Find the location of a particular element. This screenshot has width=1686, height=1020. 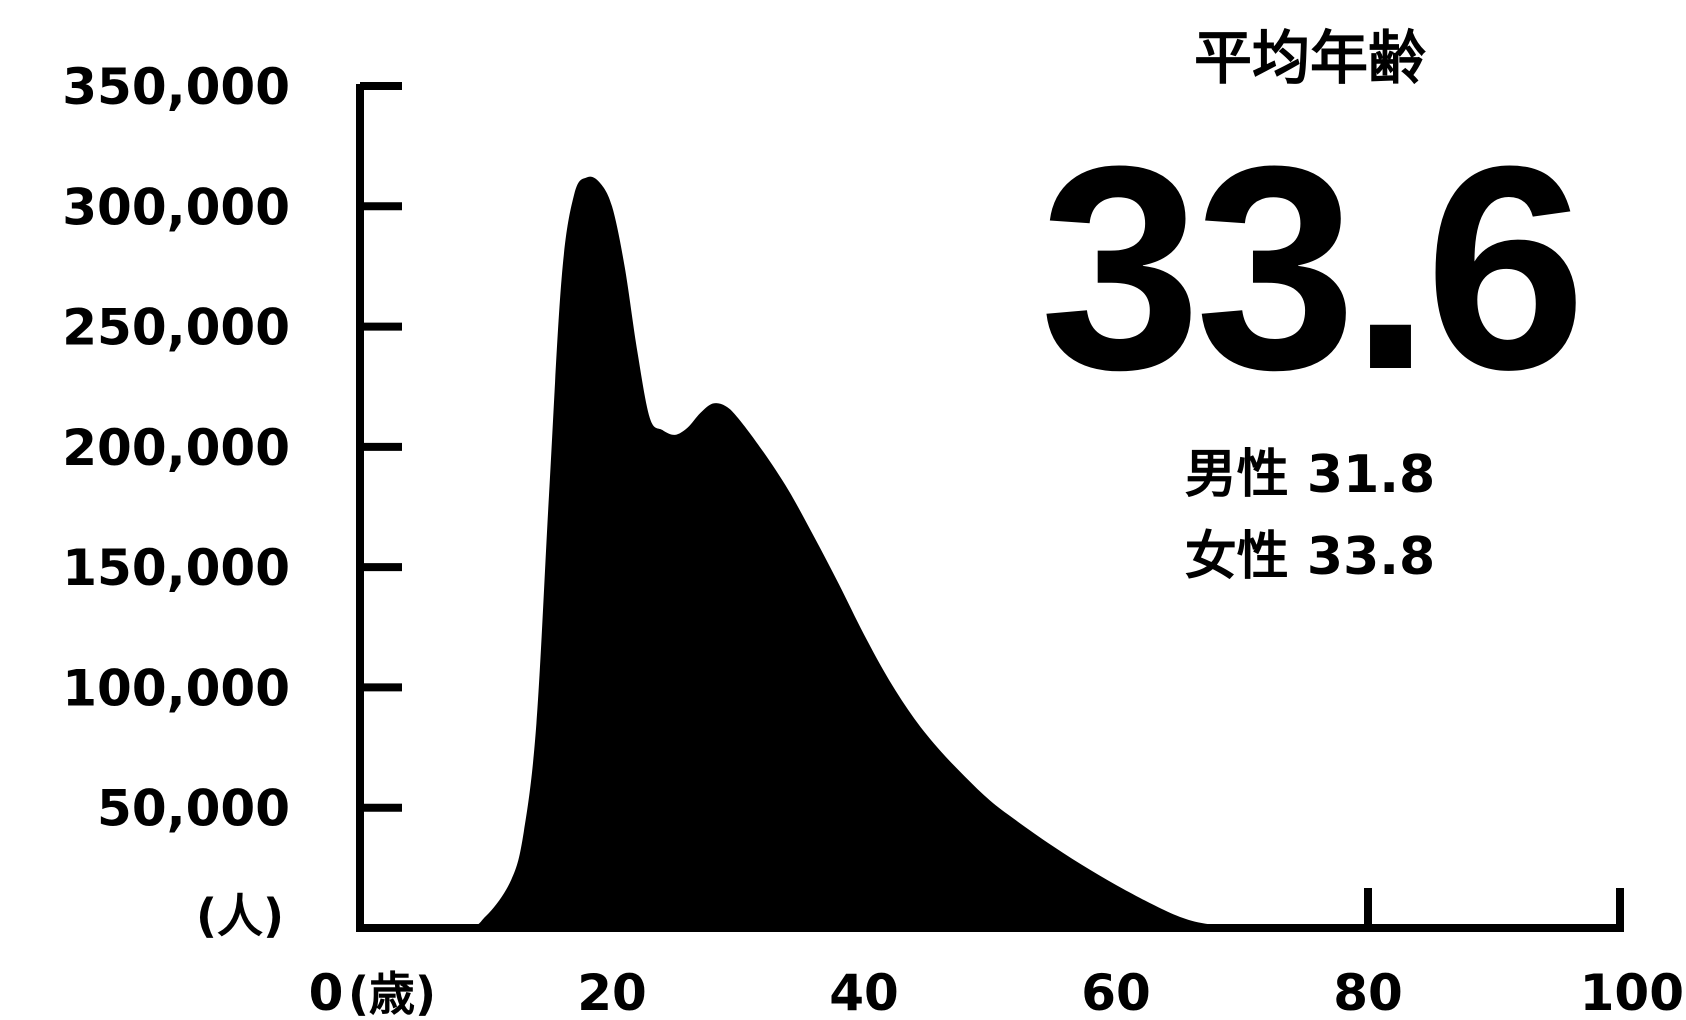

y-tick-label: 100,000 is located at coordinates (176, 688).